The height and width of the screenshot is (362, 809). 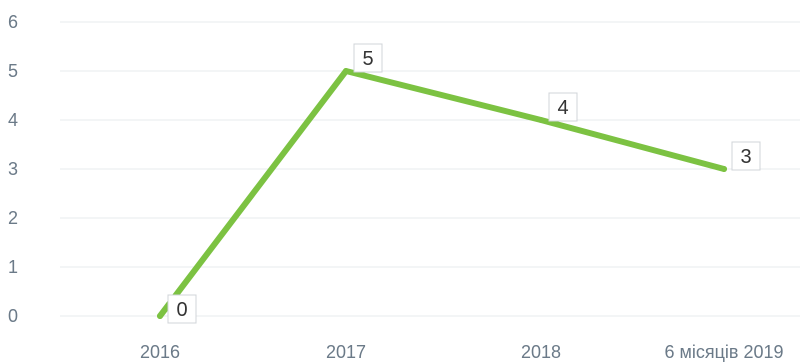 I want to click on y-tick-label: 2, so click(x=13, y=218).